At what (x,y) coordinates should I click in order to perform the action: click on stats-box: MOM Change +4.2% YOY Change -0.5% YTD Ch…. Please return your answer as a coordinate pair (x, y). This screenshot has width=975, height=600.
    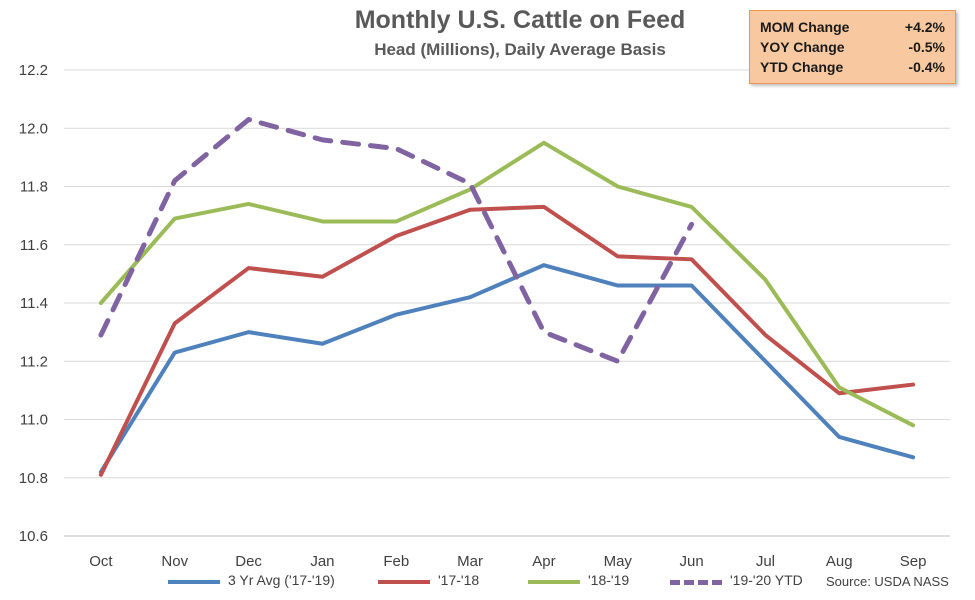
    Looking at the image, I should click on (852, 47).